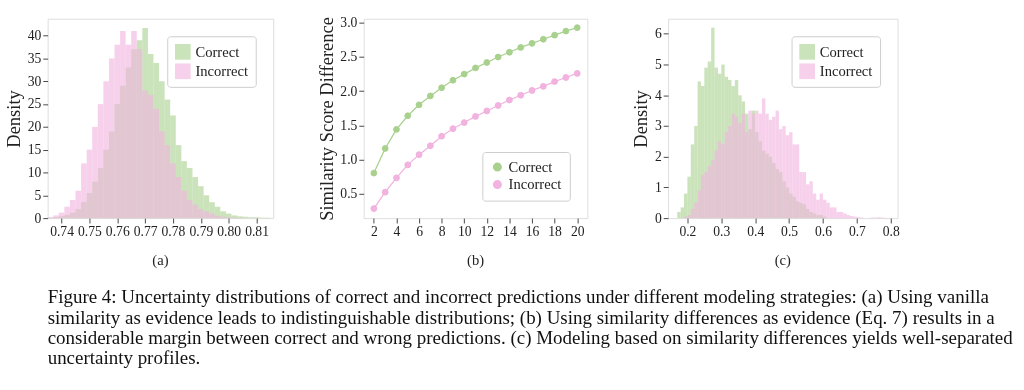  What do you see at coordinates (658, 157) in the screenshot?
I see `y-tick-label: 2` at bounding box center [658, 157].